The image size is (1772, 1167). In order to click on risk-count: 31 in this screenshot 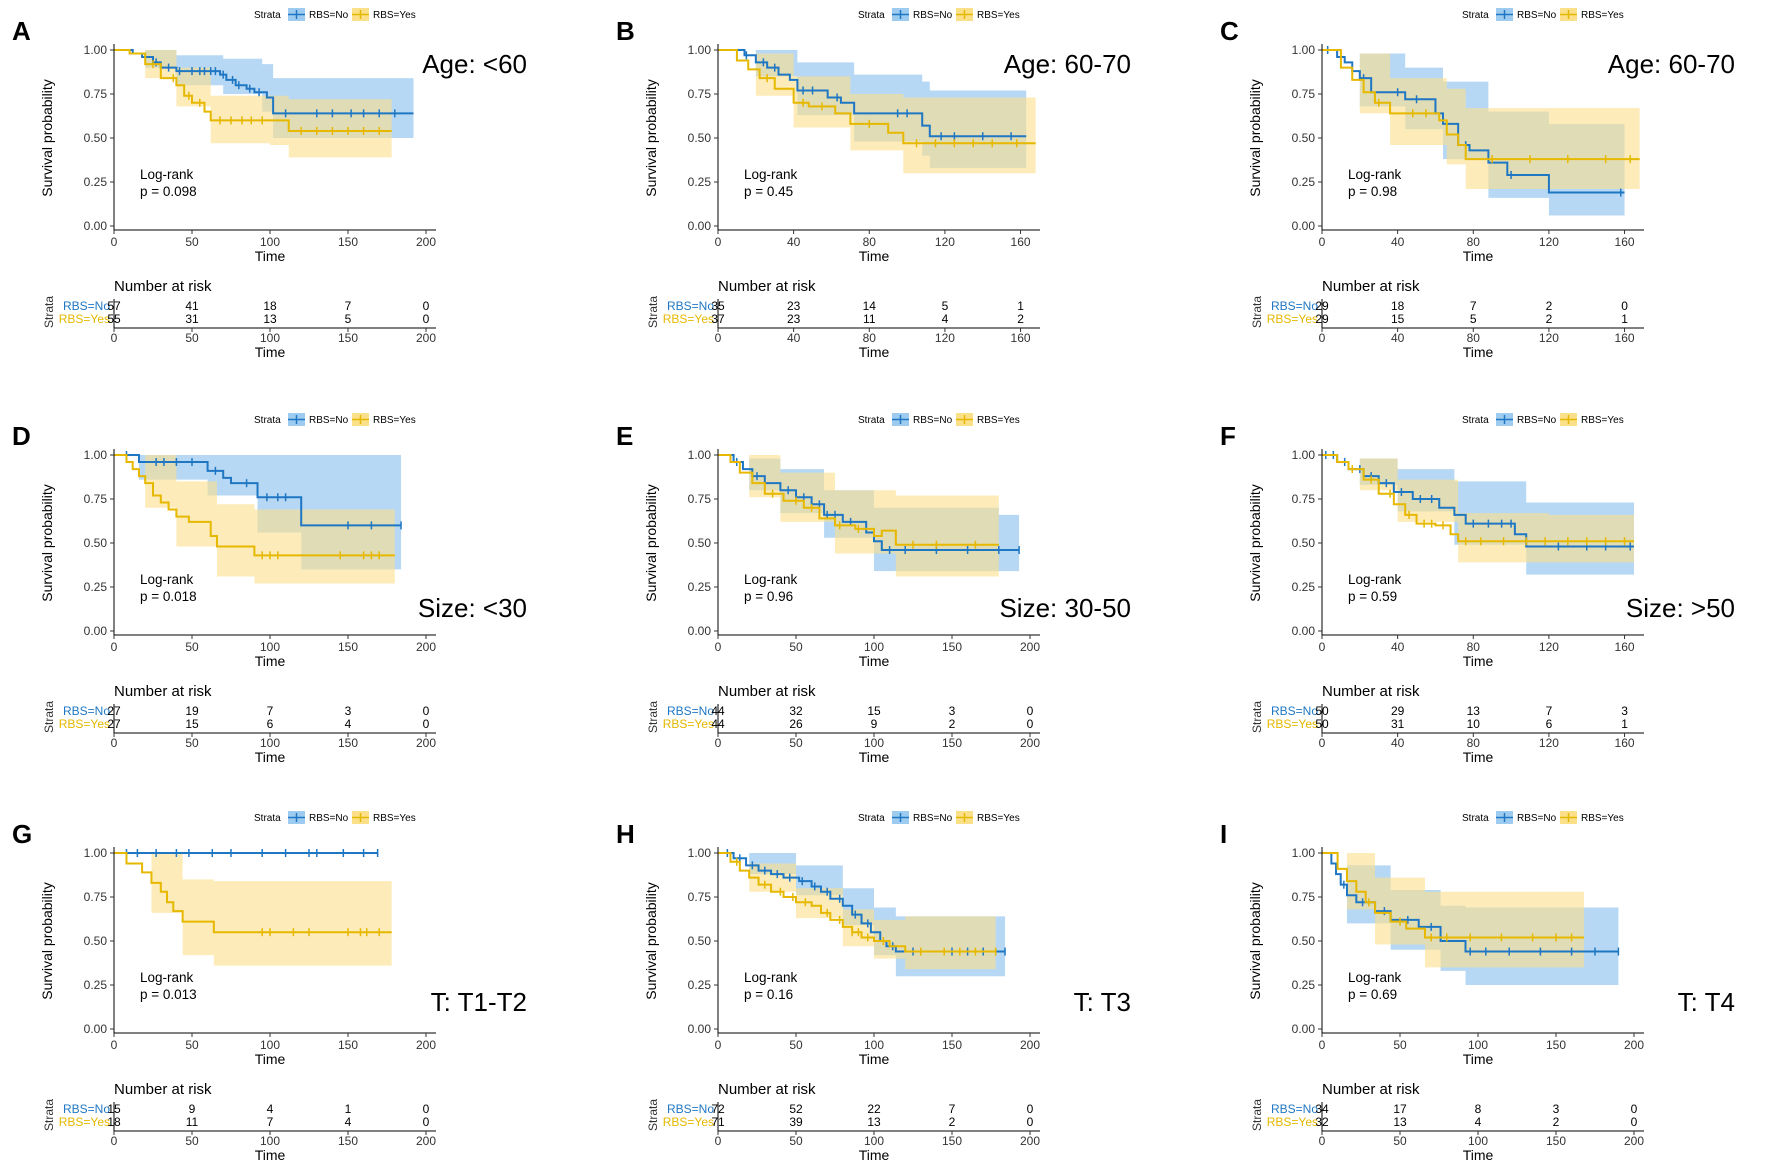, I will do `click(1398, 724)`.